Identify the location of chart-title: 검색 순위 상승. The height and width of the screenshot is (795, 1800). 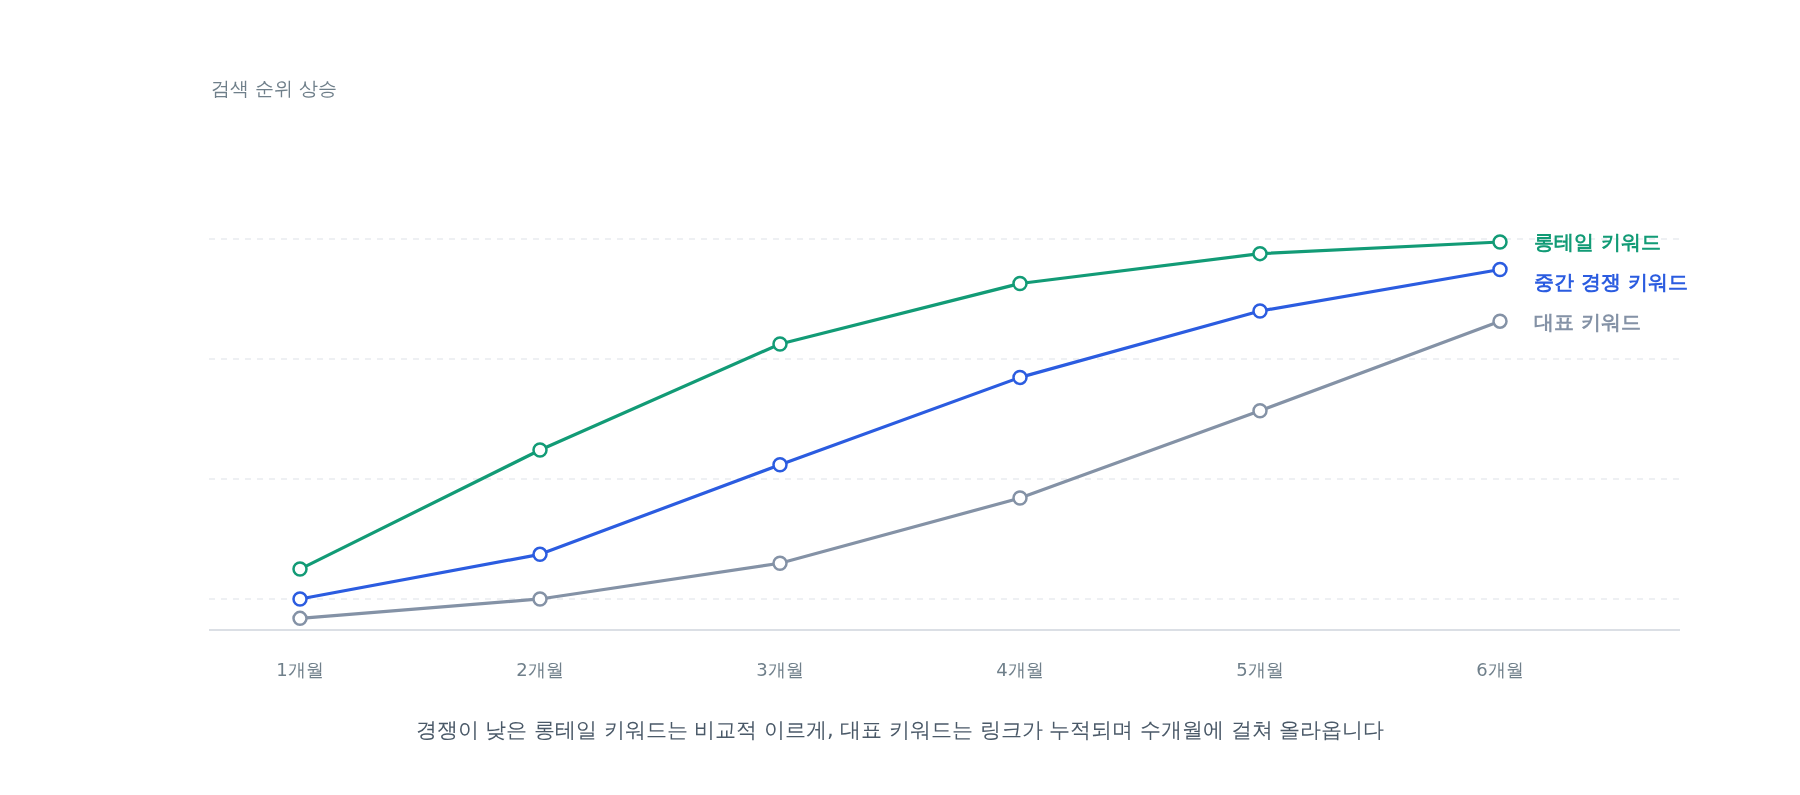
(274, 88).